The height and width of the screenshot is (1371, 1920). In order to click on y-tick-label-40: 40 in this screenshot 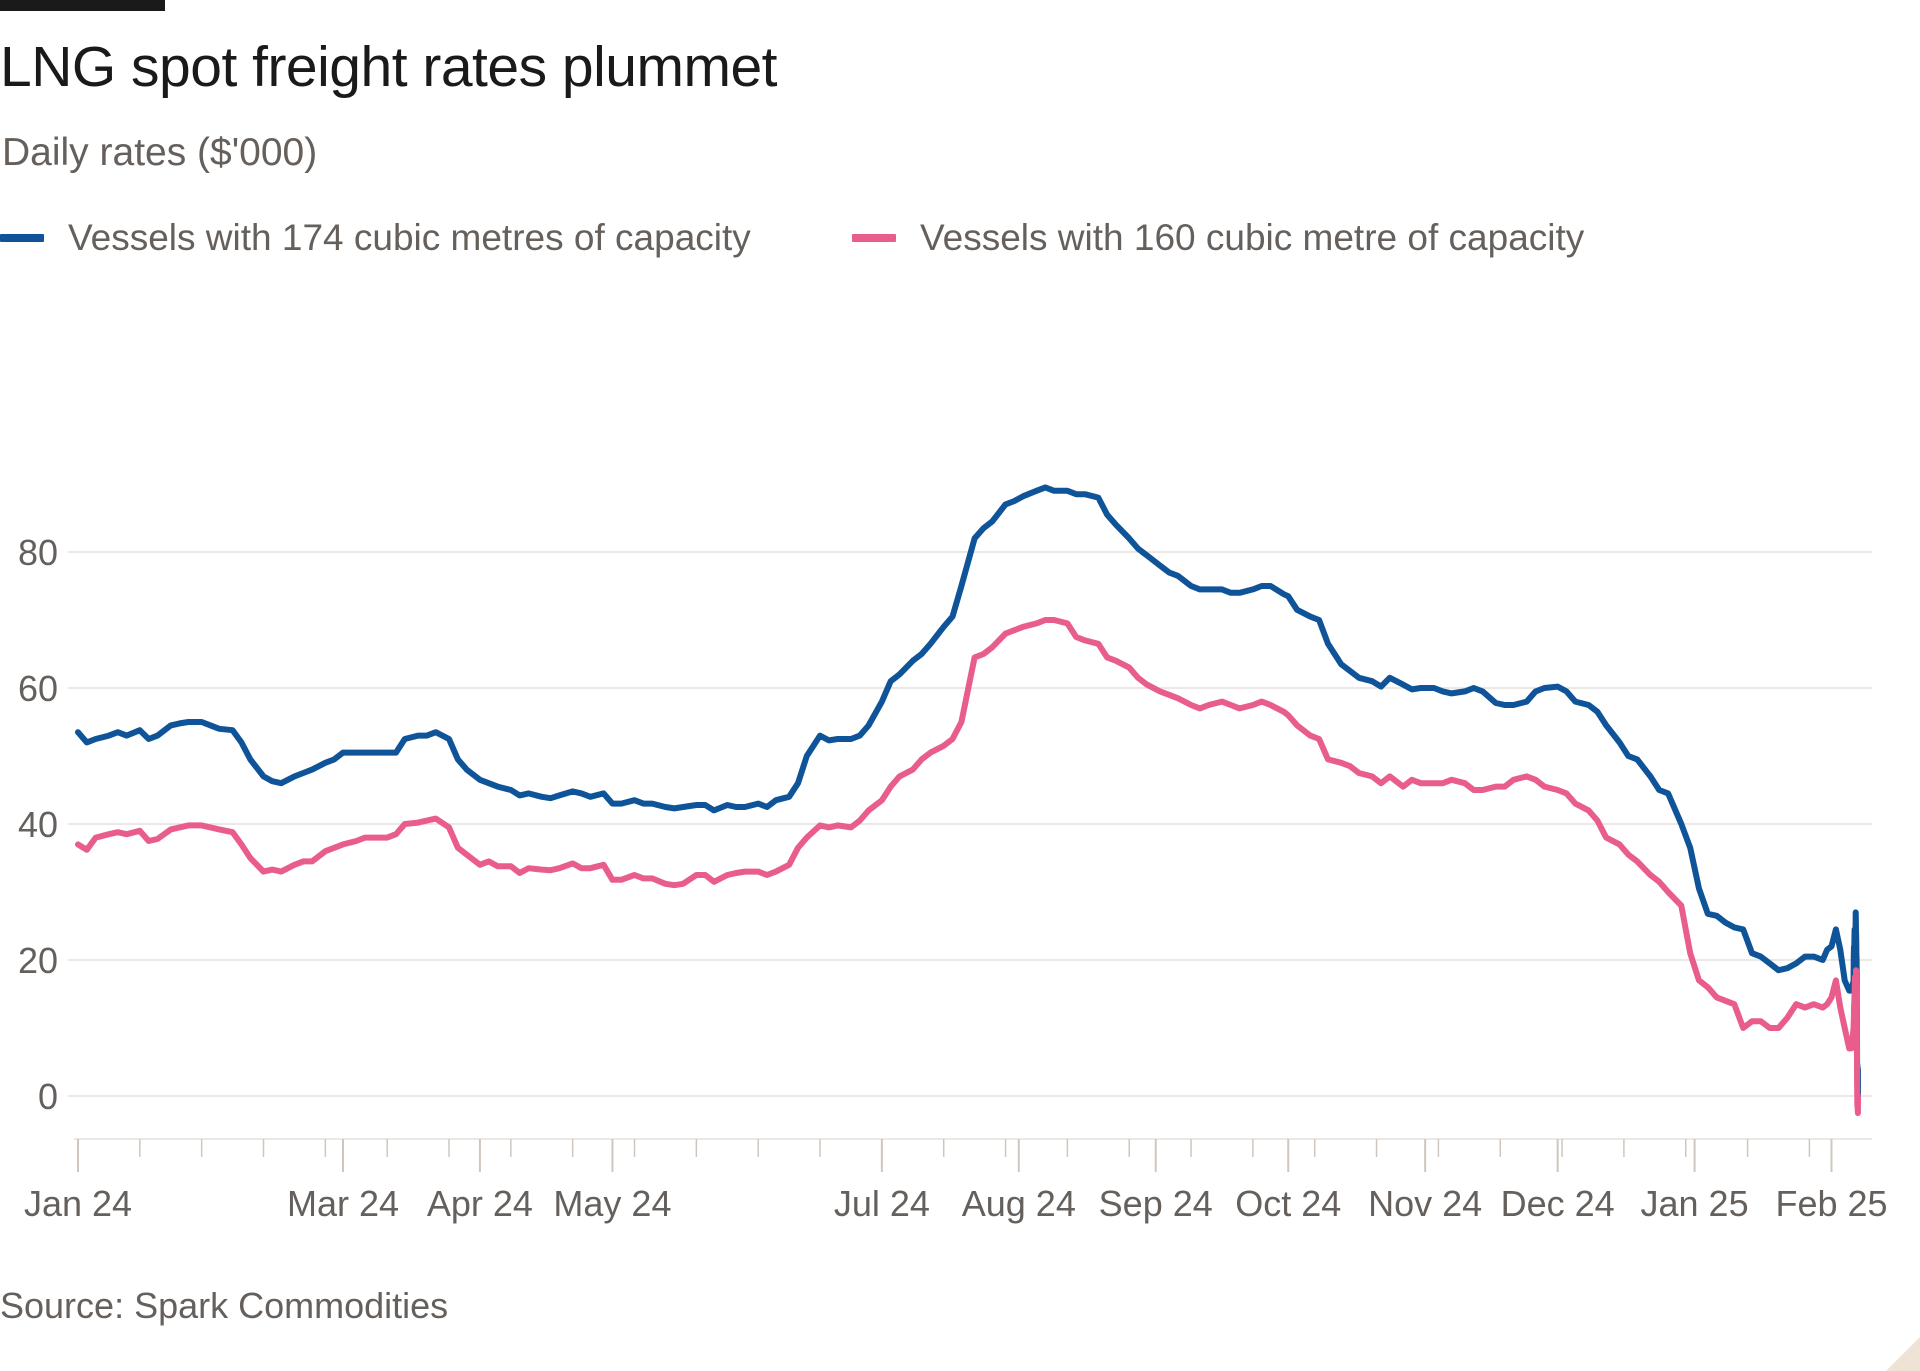, I will do `click(38, 824)`.